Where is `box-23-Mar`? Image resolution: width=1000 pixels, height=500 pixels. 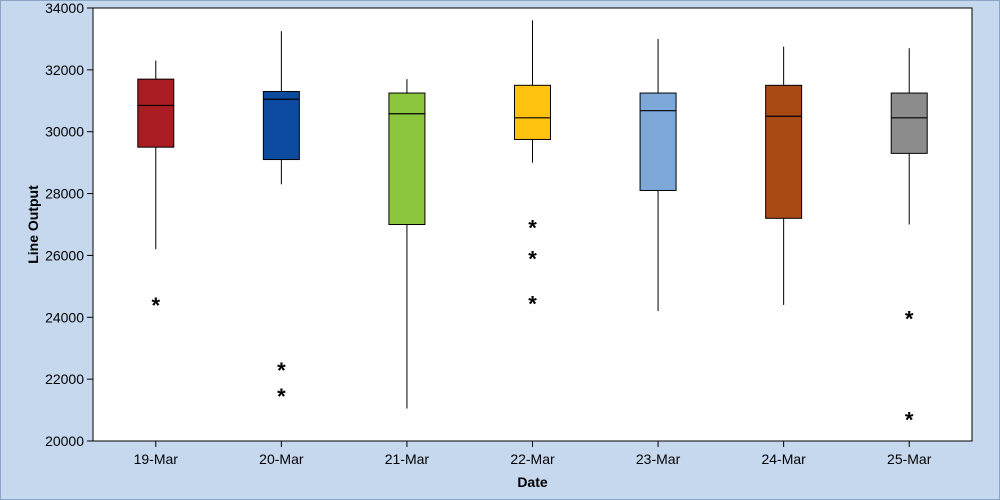
box-23-Mar is located at coordinates (658, 141).